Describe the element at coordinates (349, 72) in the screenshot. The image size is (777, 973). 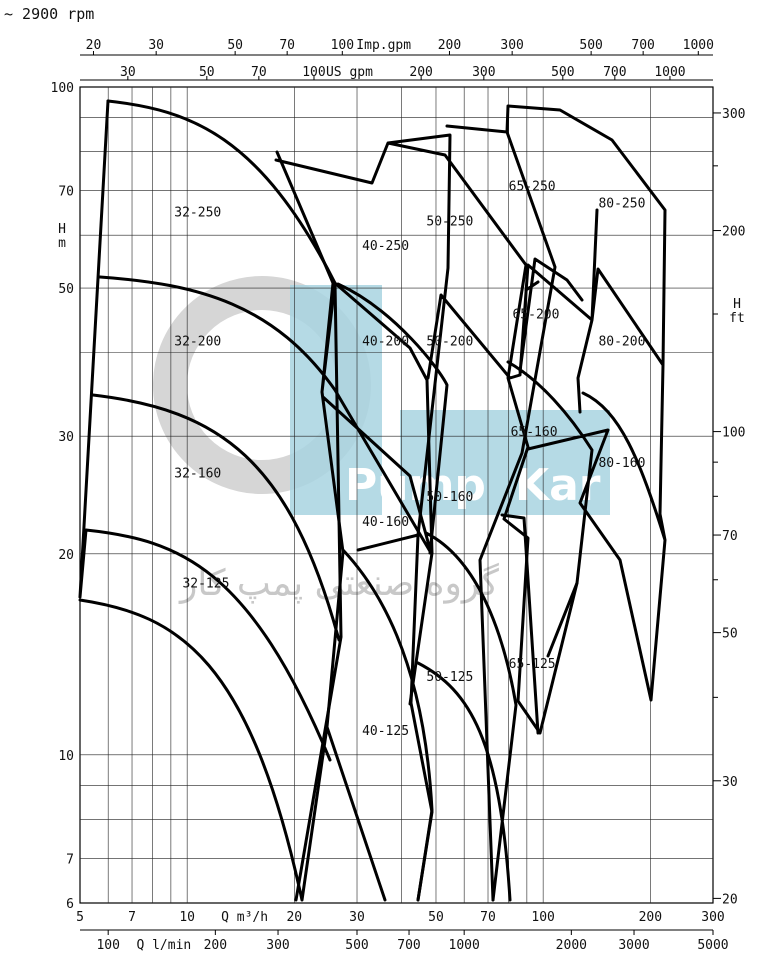
I see `axis-label-usgpm: US gpm` at that location.